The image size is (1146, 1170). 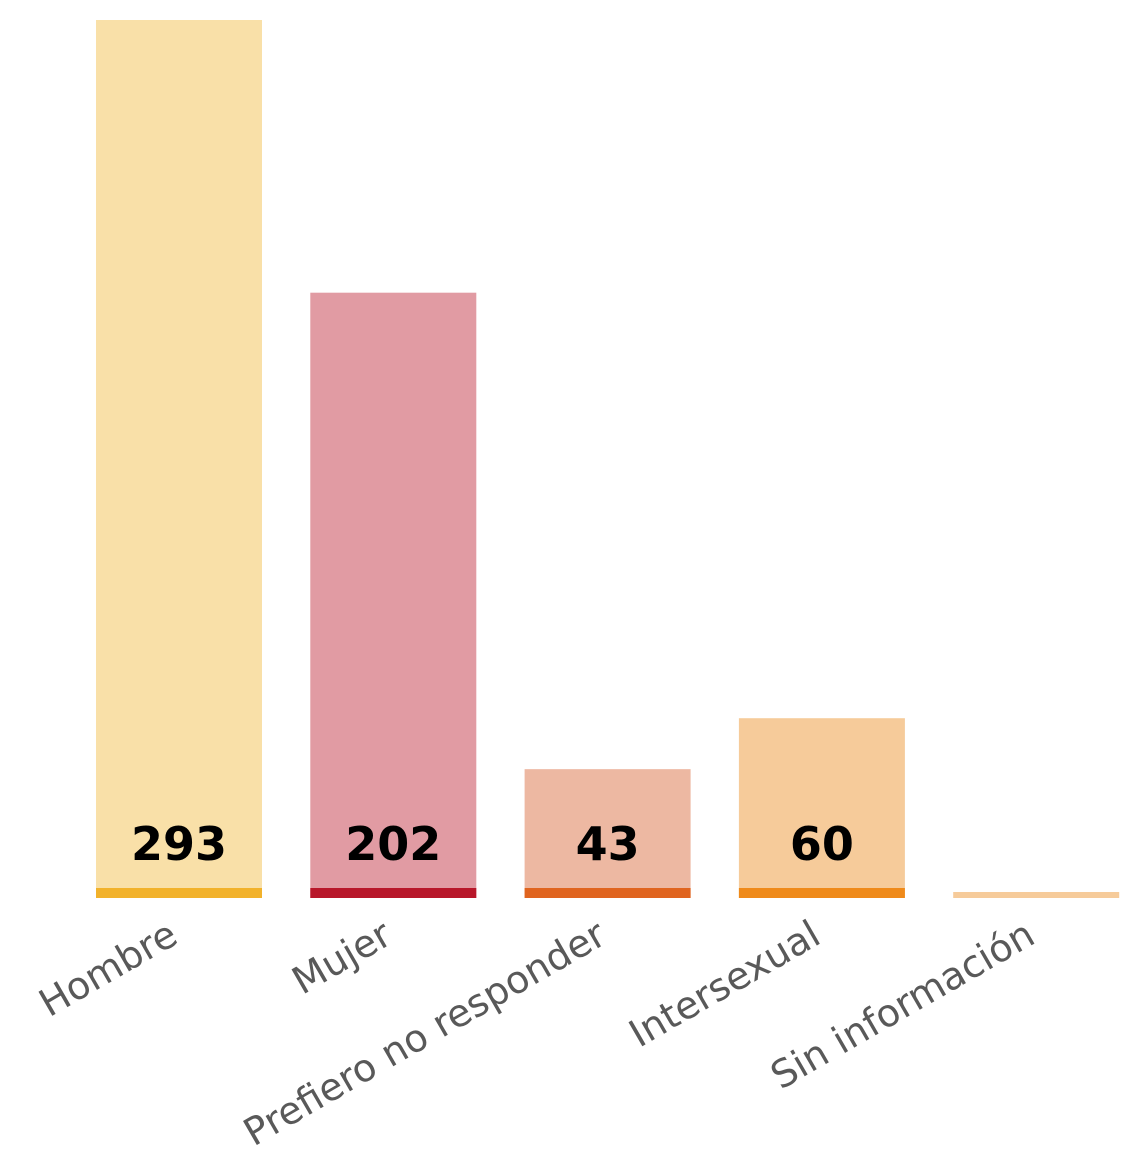 I want to click on bar-hombre, so click(x=179, y=459).